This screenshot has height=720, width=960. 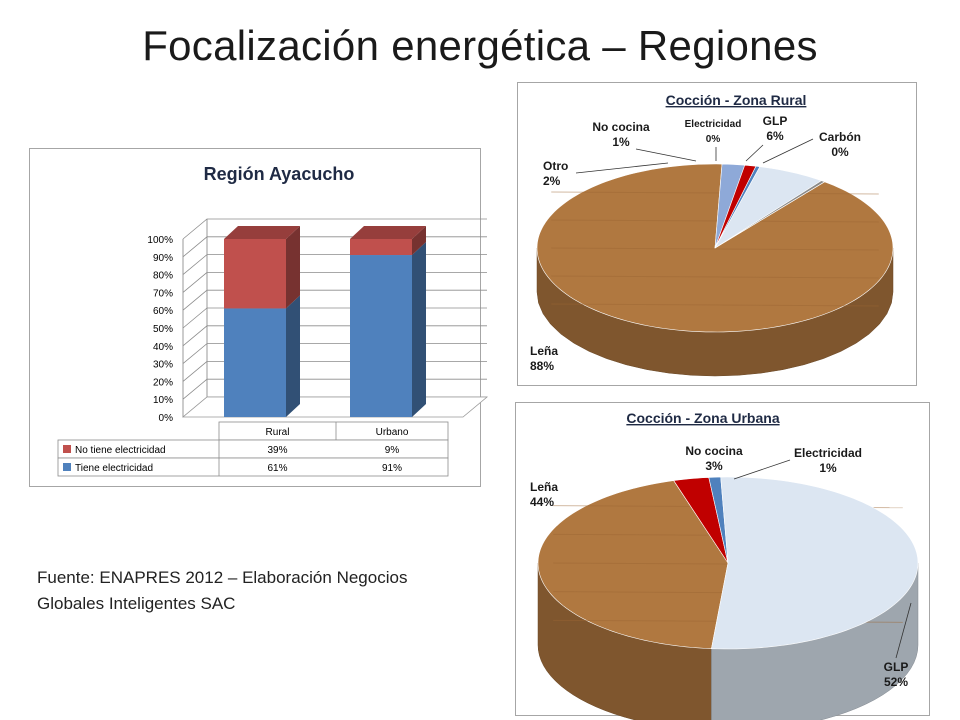 What do you see at coordinates (163, 276) in the screenshot?
I see `y-tick-label: 80%` at bounding box center [163, 276].